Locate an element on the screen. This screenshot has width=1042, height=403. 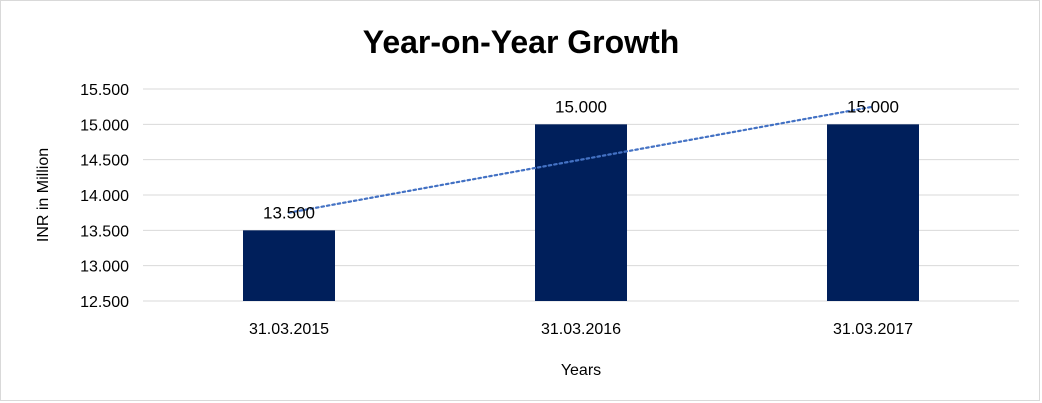
y-tick-label: 12.500 is located at coordinates (104, 302).